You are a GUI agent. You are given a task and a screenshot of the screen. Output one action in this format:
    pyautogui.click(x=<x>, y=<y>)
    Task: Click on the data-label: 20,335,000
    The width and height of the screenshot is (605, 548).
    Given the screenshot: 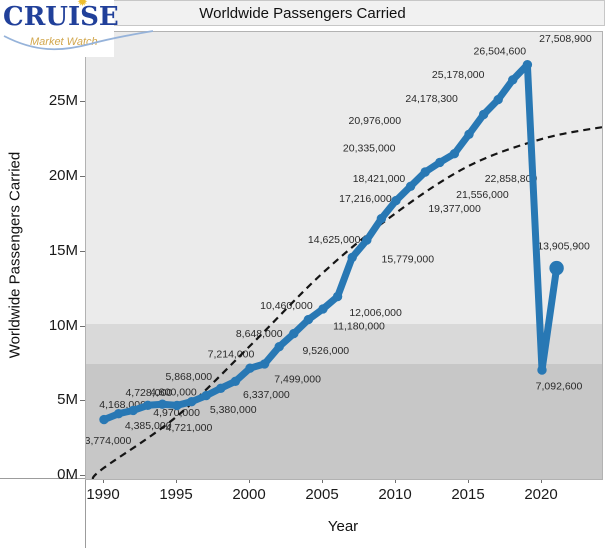 What is the action you would take?
    pyautogui.click(x=369, y=149)
    